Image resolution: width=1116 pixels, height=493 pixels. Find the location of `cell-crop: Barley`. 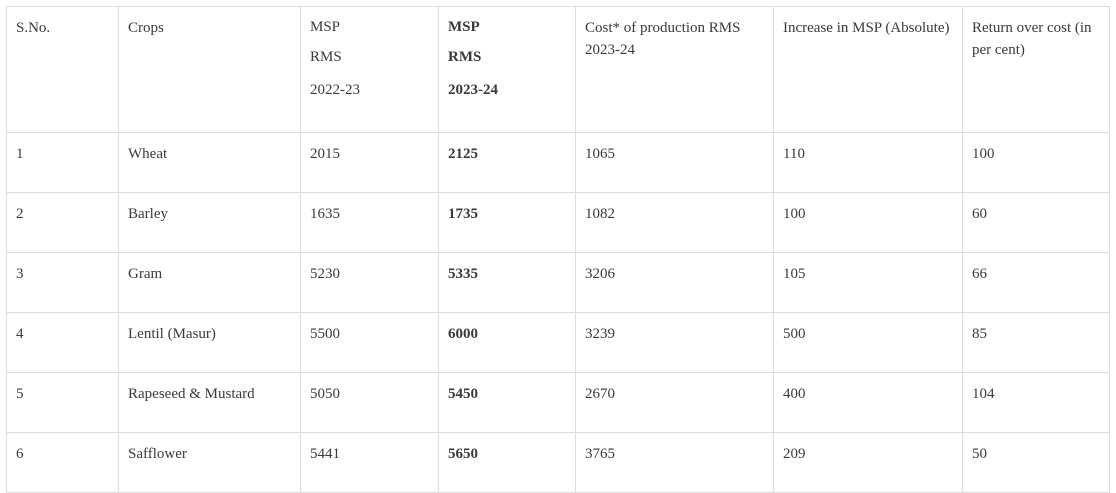

cell-crop: Barley is located at coordinates (209, 222).